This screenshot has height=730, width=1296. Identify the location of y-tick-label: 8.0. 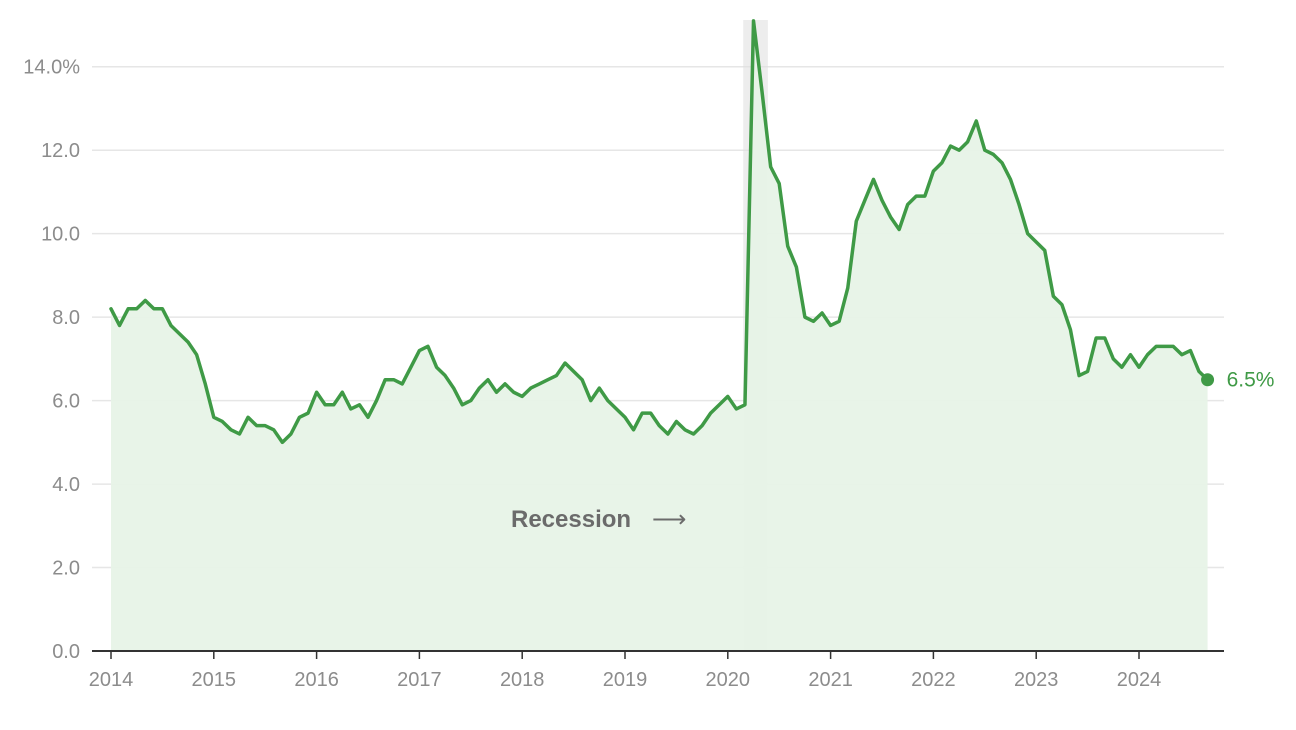
(66, 318).